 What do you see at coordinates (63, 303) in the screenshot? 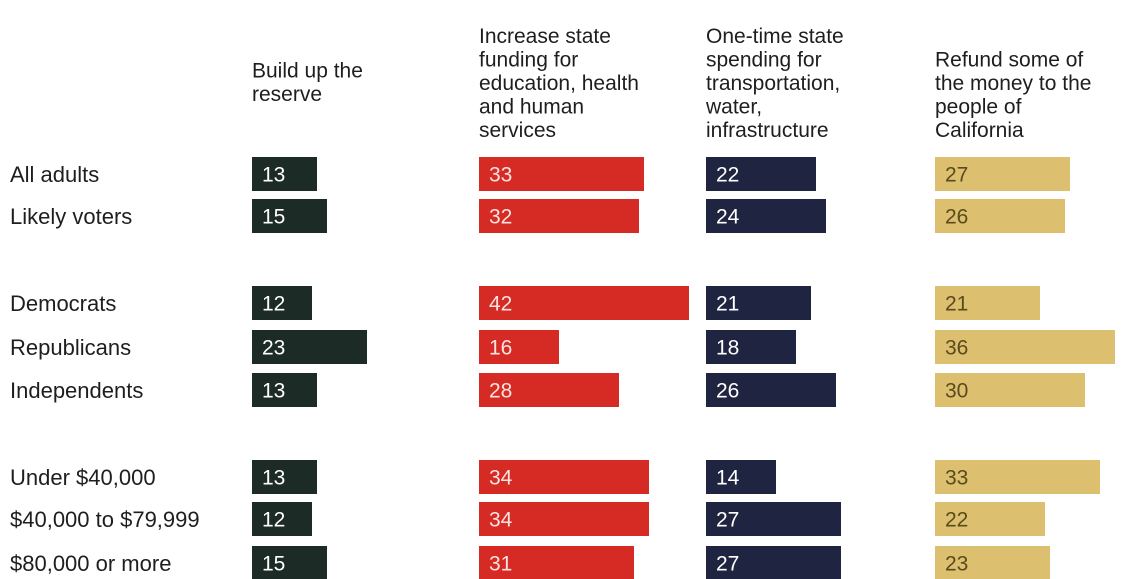
I see `row-label: Democrats` at bounding box center [63, 303].